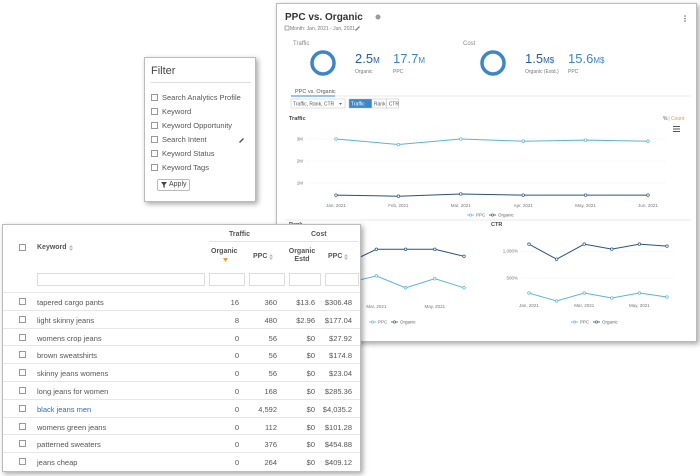  What do you see at coordinates (201, 97) in the screenshot?
I see `option-label: Search Analytics Profile` at bounding box center [201, 97].